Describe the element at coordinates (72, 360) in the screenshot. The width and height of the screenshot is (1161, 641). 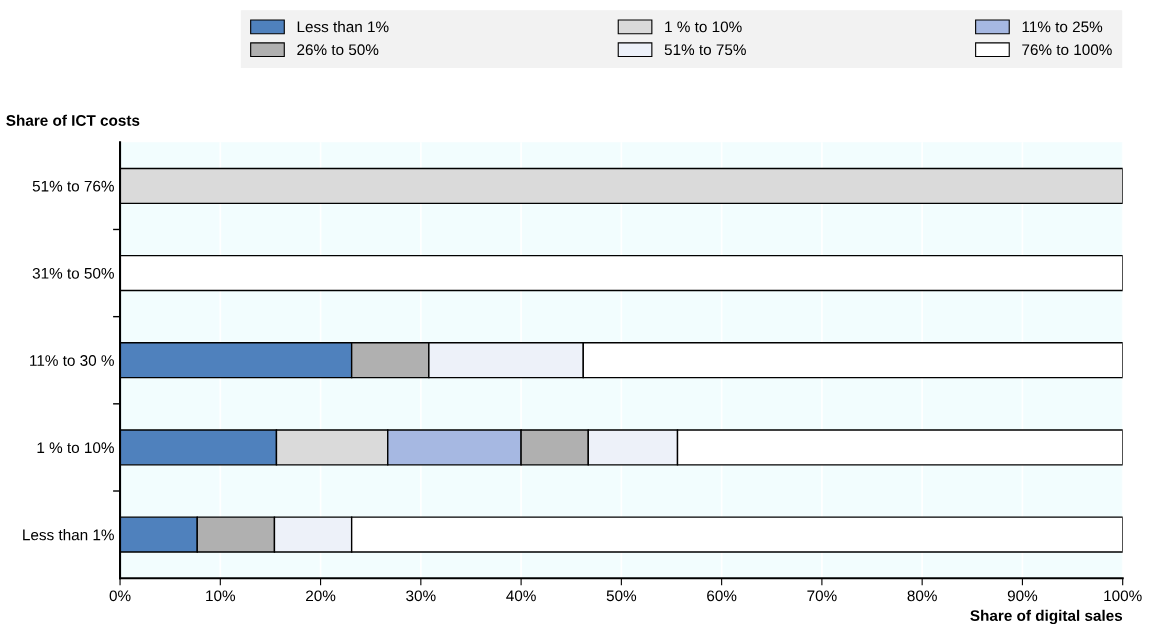
I see `y-tick-label: 11% to 30 %` at that location.